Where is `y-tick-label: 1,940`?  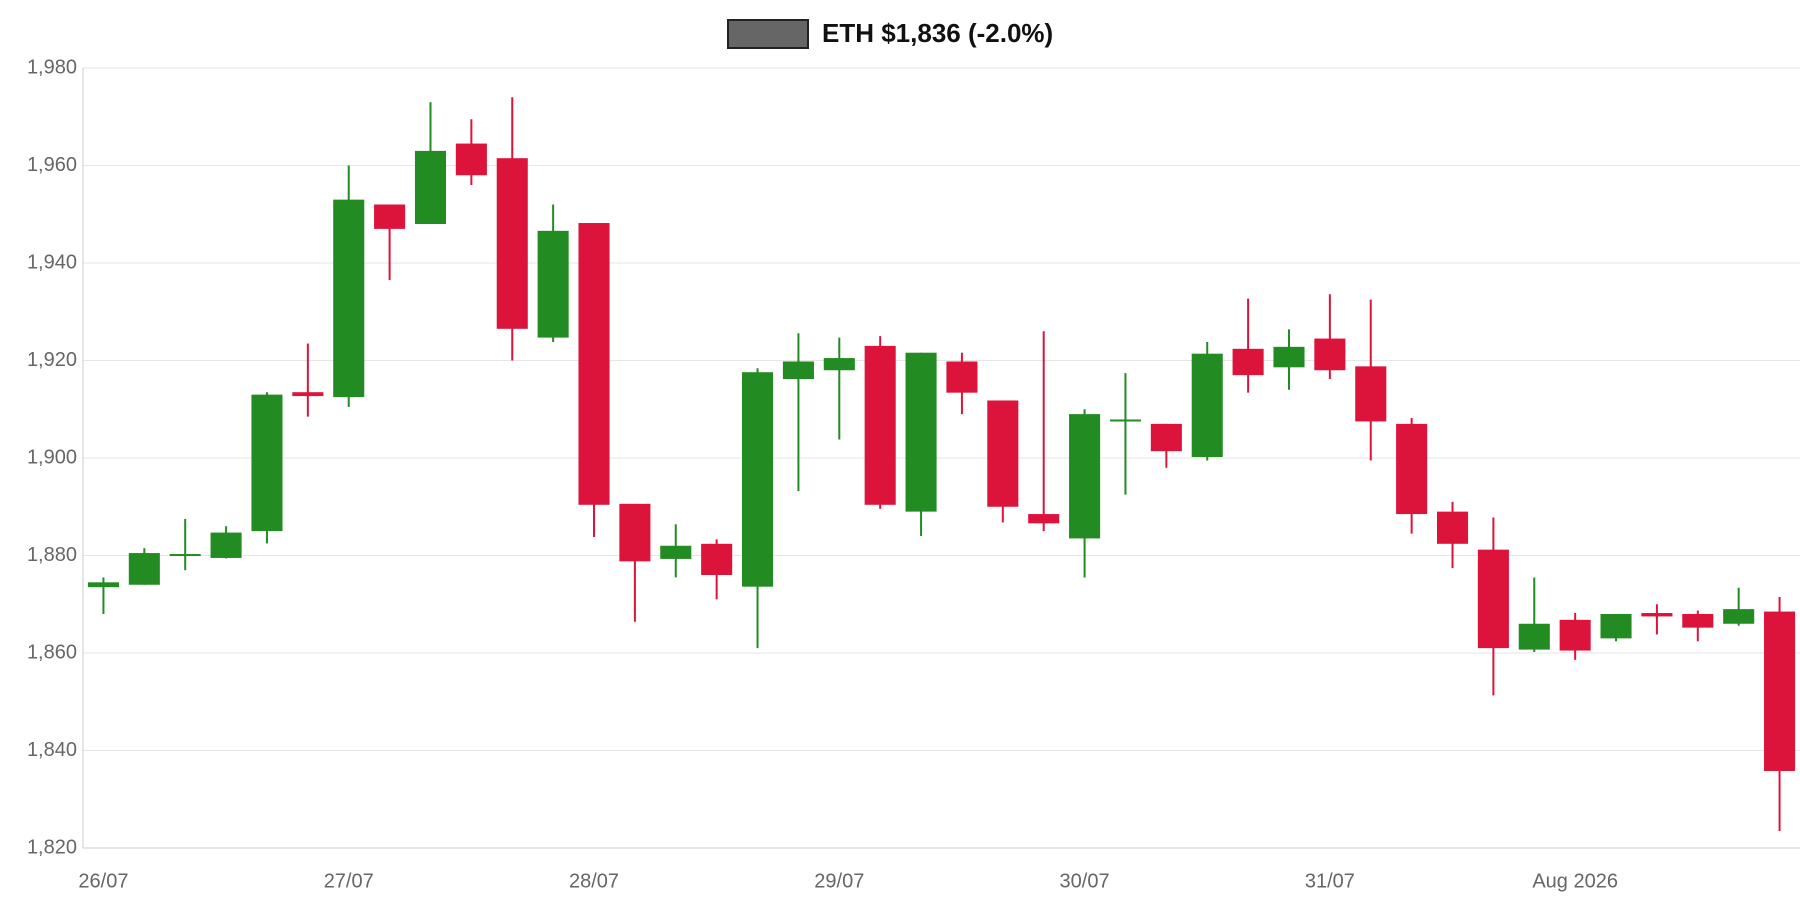
y-tick-label: 1,940 is located at coordinates (52, 262).